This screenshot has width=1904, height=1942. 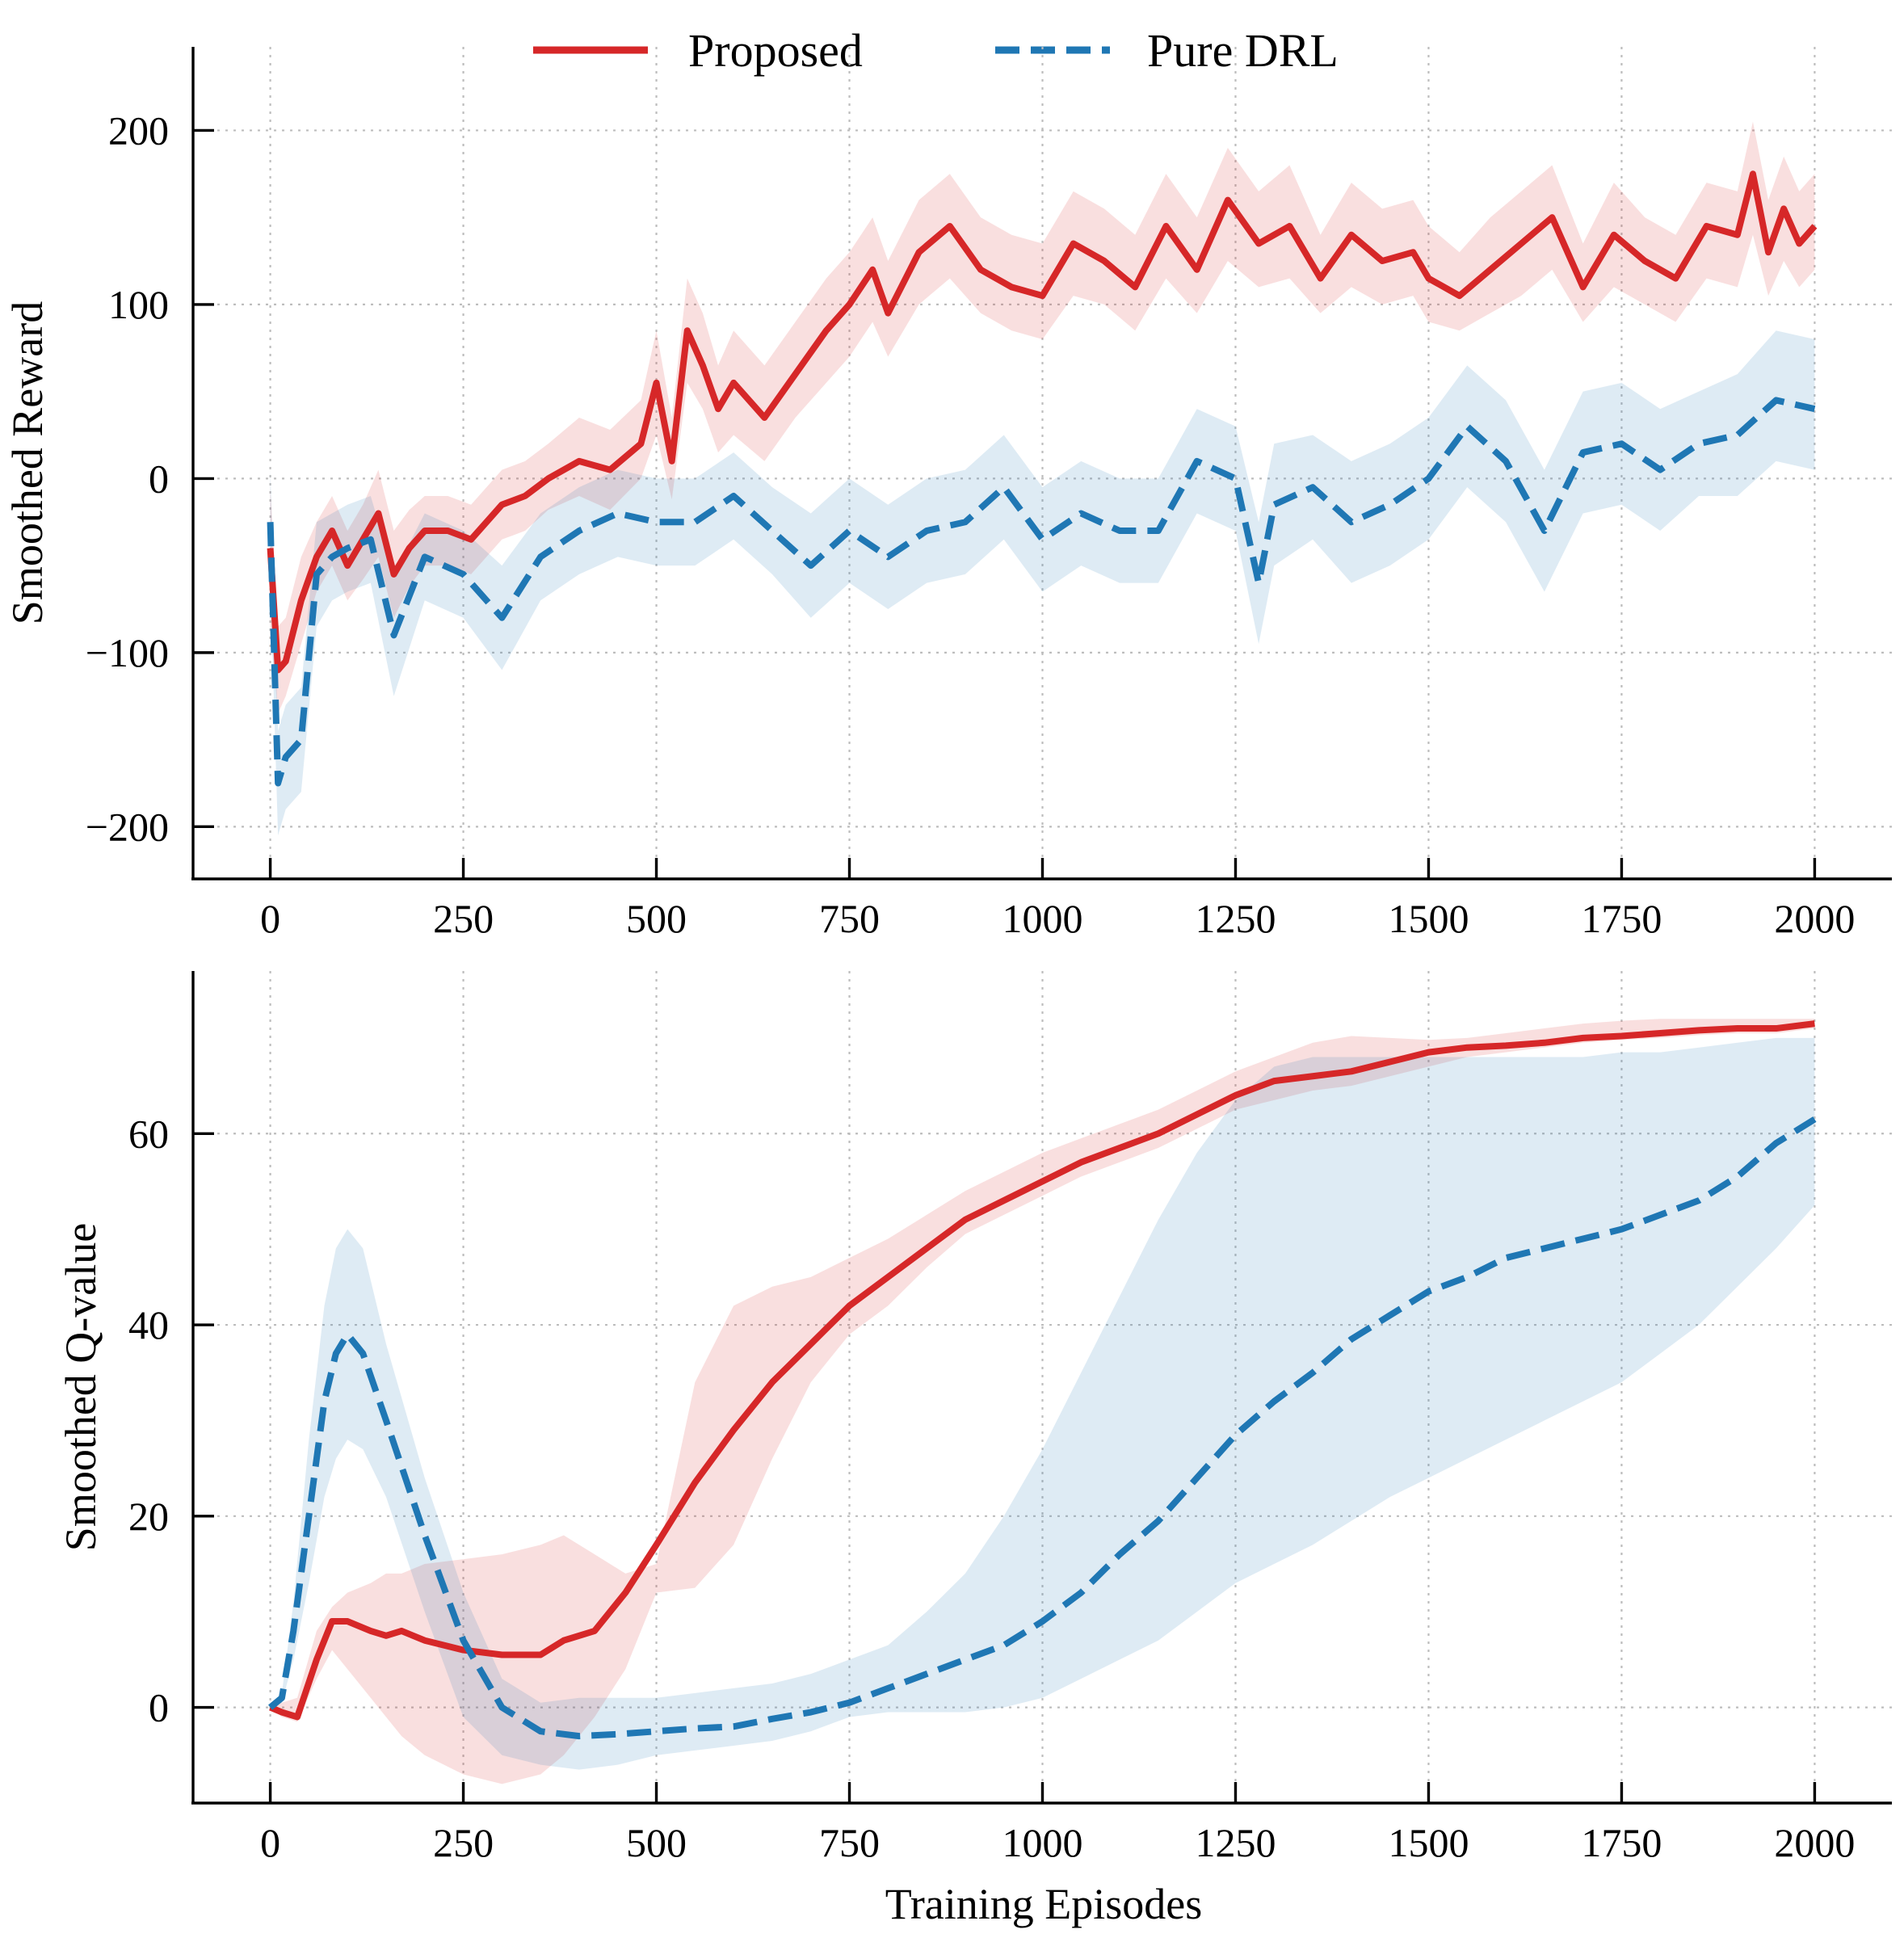 What do you see at coordinates (138, 304) in the screenshot?
I see `y-tick-label: 100` at bounding box center [138, 304].